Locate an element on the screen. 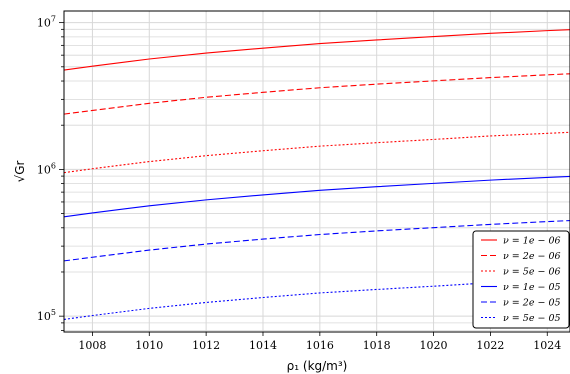 This screenshot has width=570, height=374. legend-label: ν = 2e − 06 is located at coordinates (532, 256).